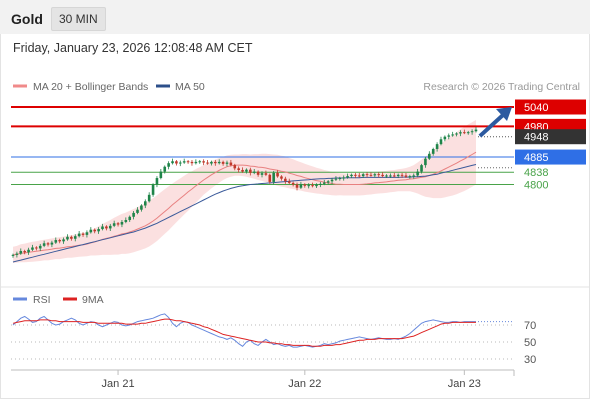 The height and width of the screenshot is (400, 590). What do you see at coordinates (244, 332) in the screenshot?
I see `rsi-ma-line` at bounding box center [244, 332].